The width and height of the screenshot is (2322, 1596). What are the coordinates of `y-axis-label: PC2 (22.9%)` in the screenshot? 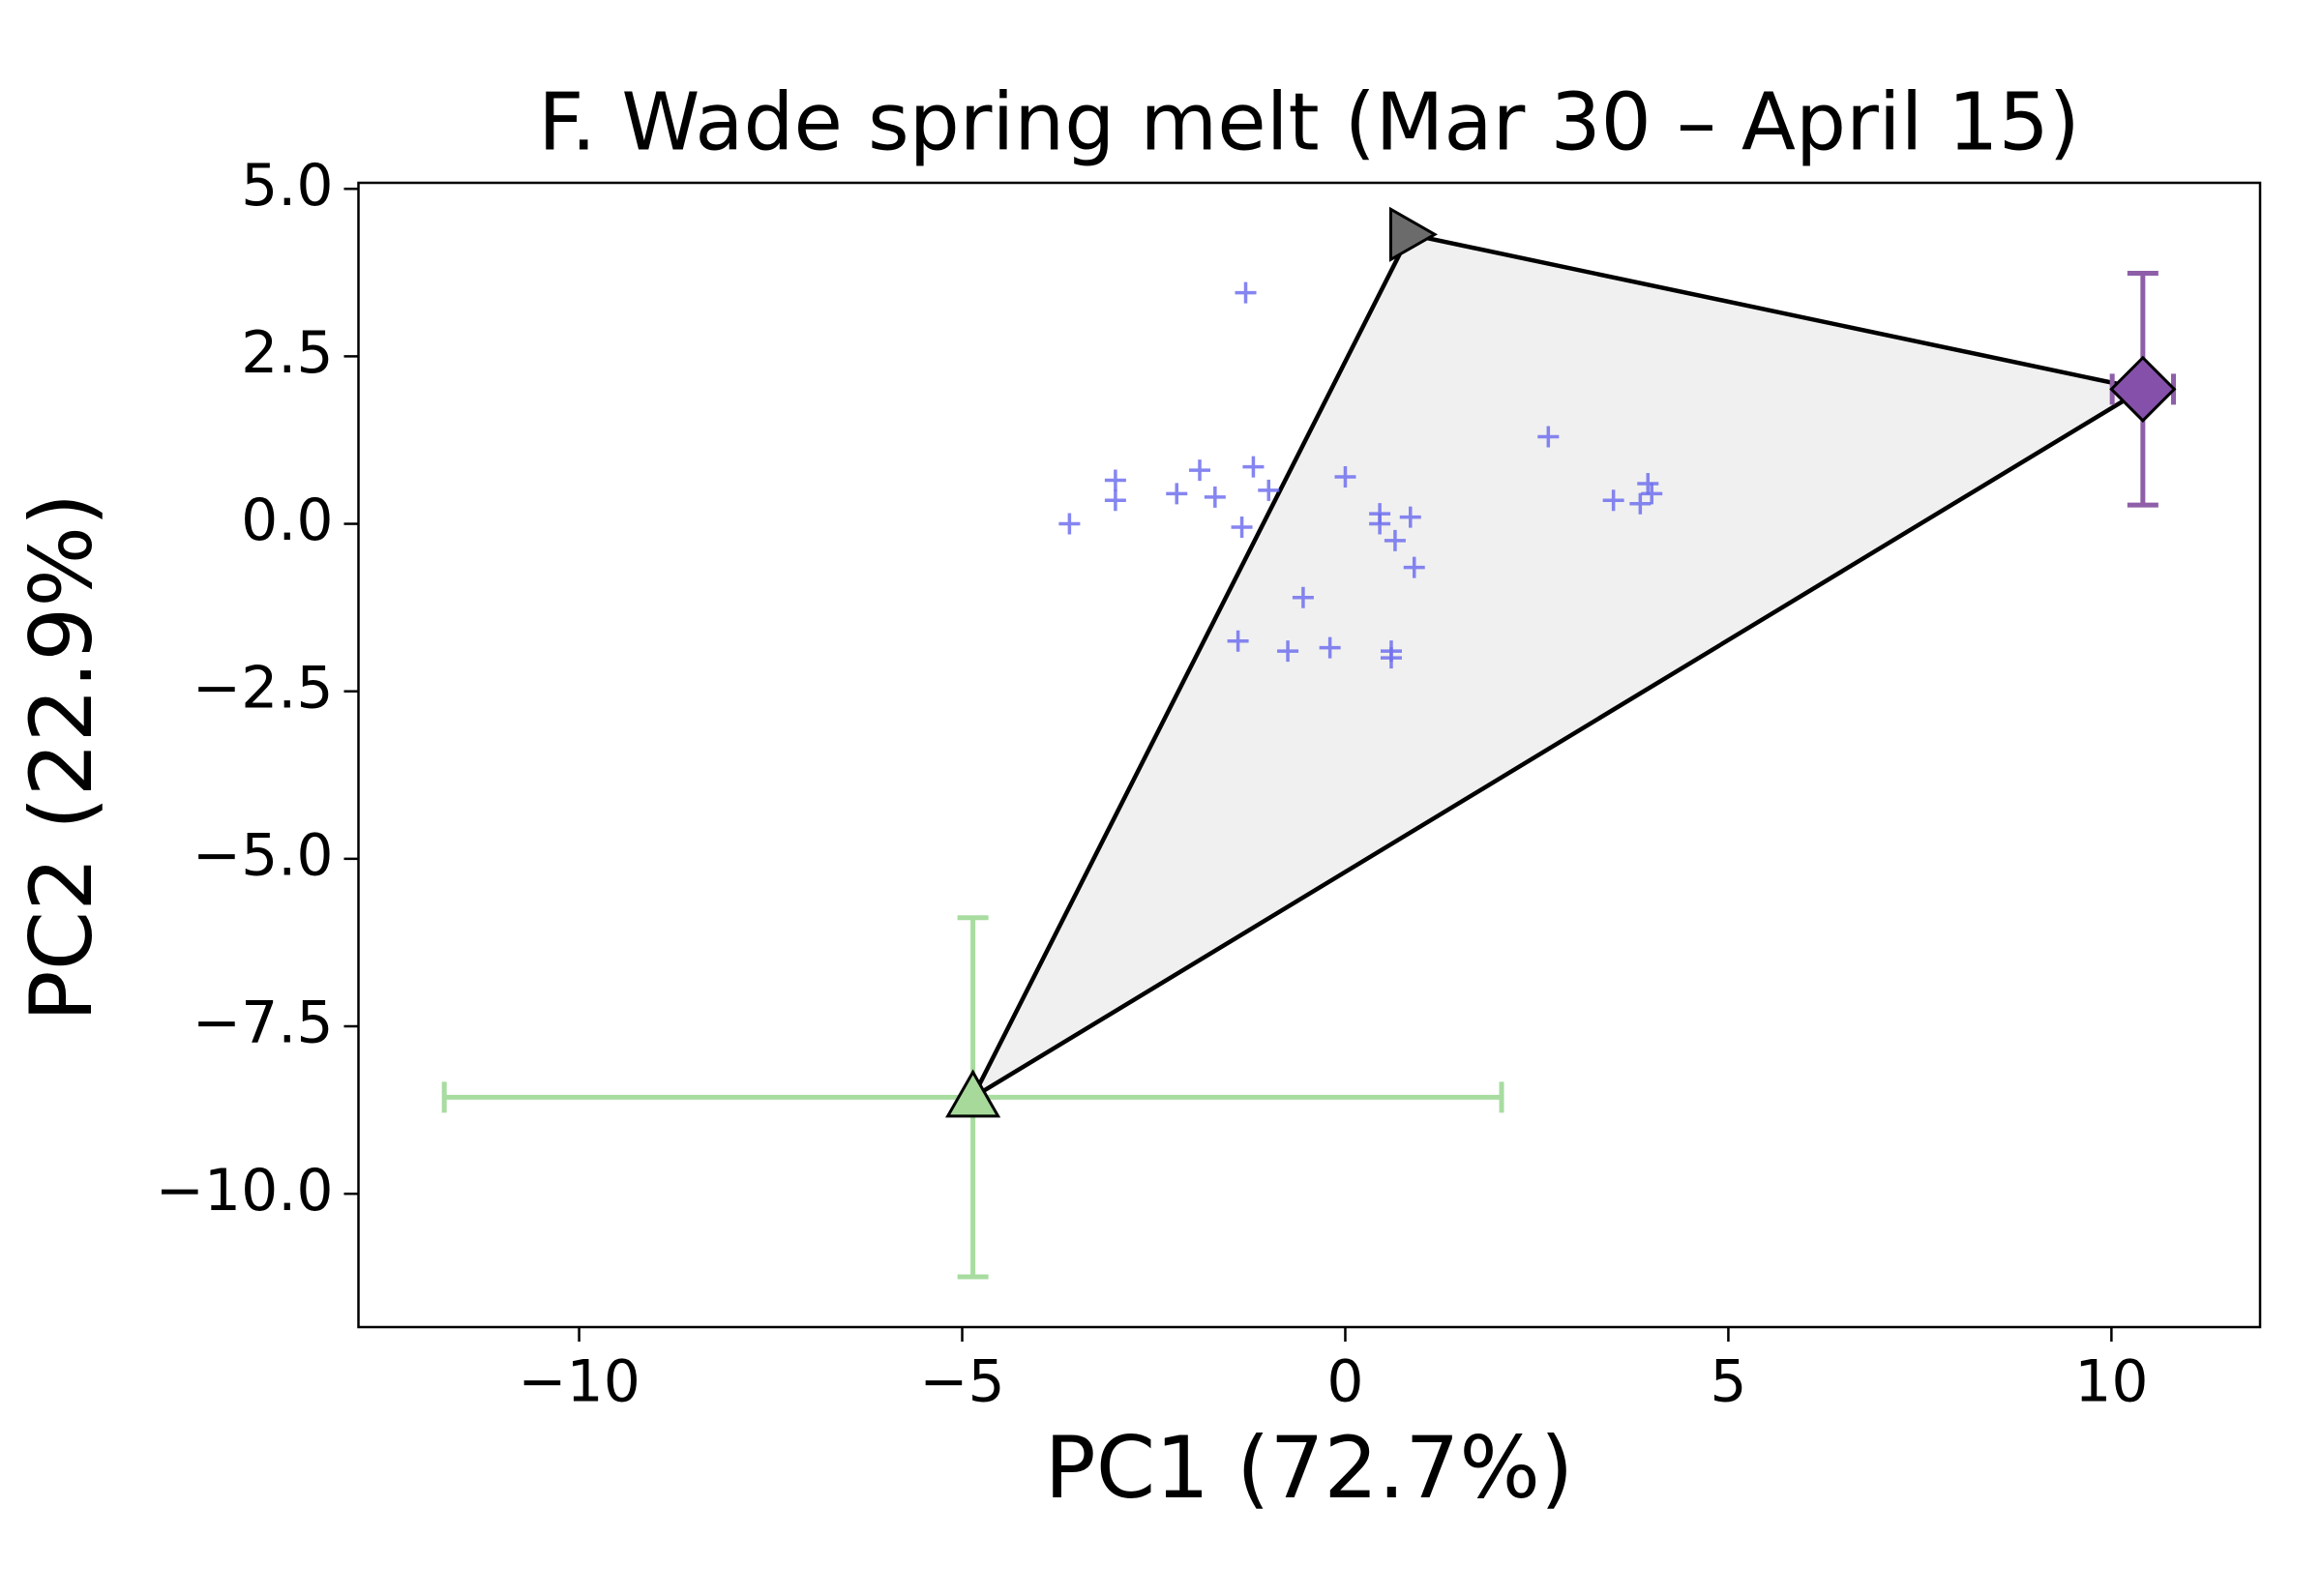 It's located at (61, 757).